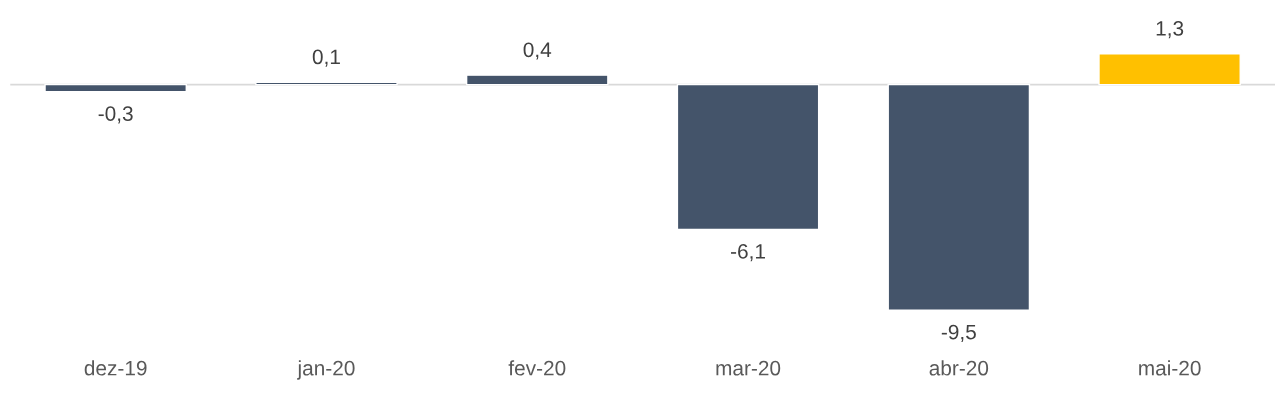  I want to click on x-tick-label: mar-20, so click(748, 368).